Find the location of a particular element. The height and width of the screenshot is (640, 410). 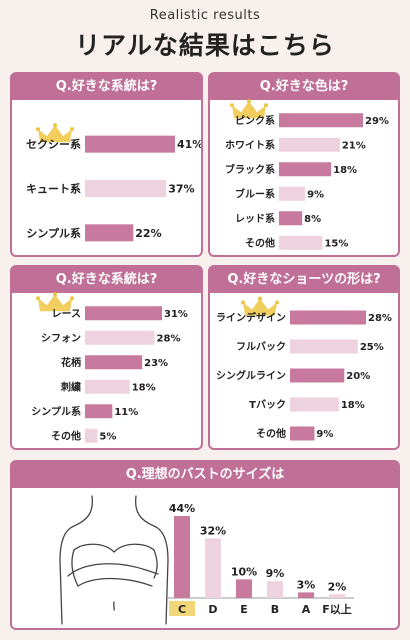

panel-title: Q.好きなショーツの形は? is located at coordinates (304, 280).